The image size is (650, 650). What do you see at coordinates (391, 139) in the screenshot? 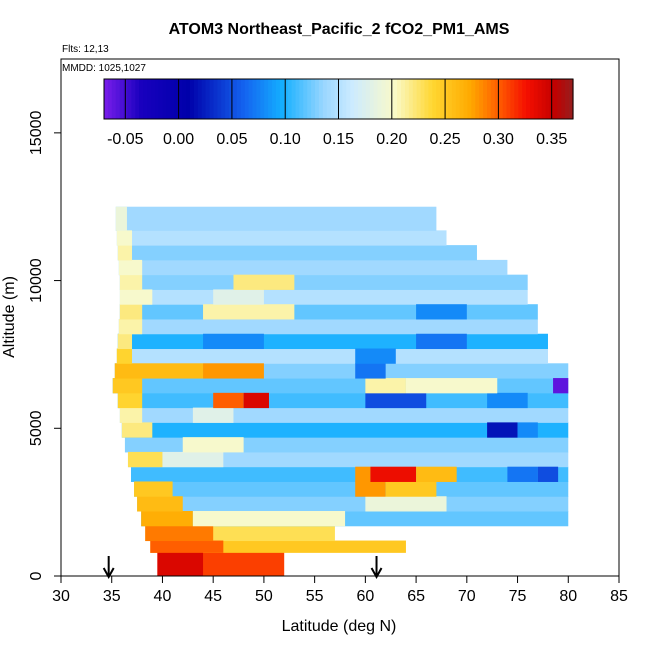
I see `colorbar-tick-label: 0.20` at bounding box center [391, 139].